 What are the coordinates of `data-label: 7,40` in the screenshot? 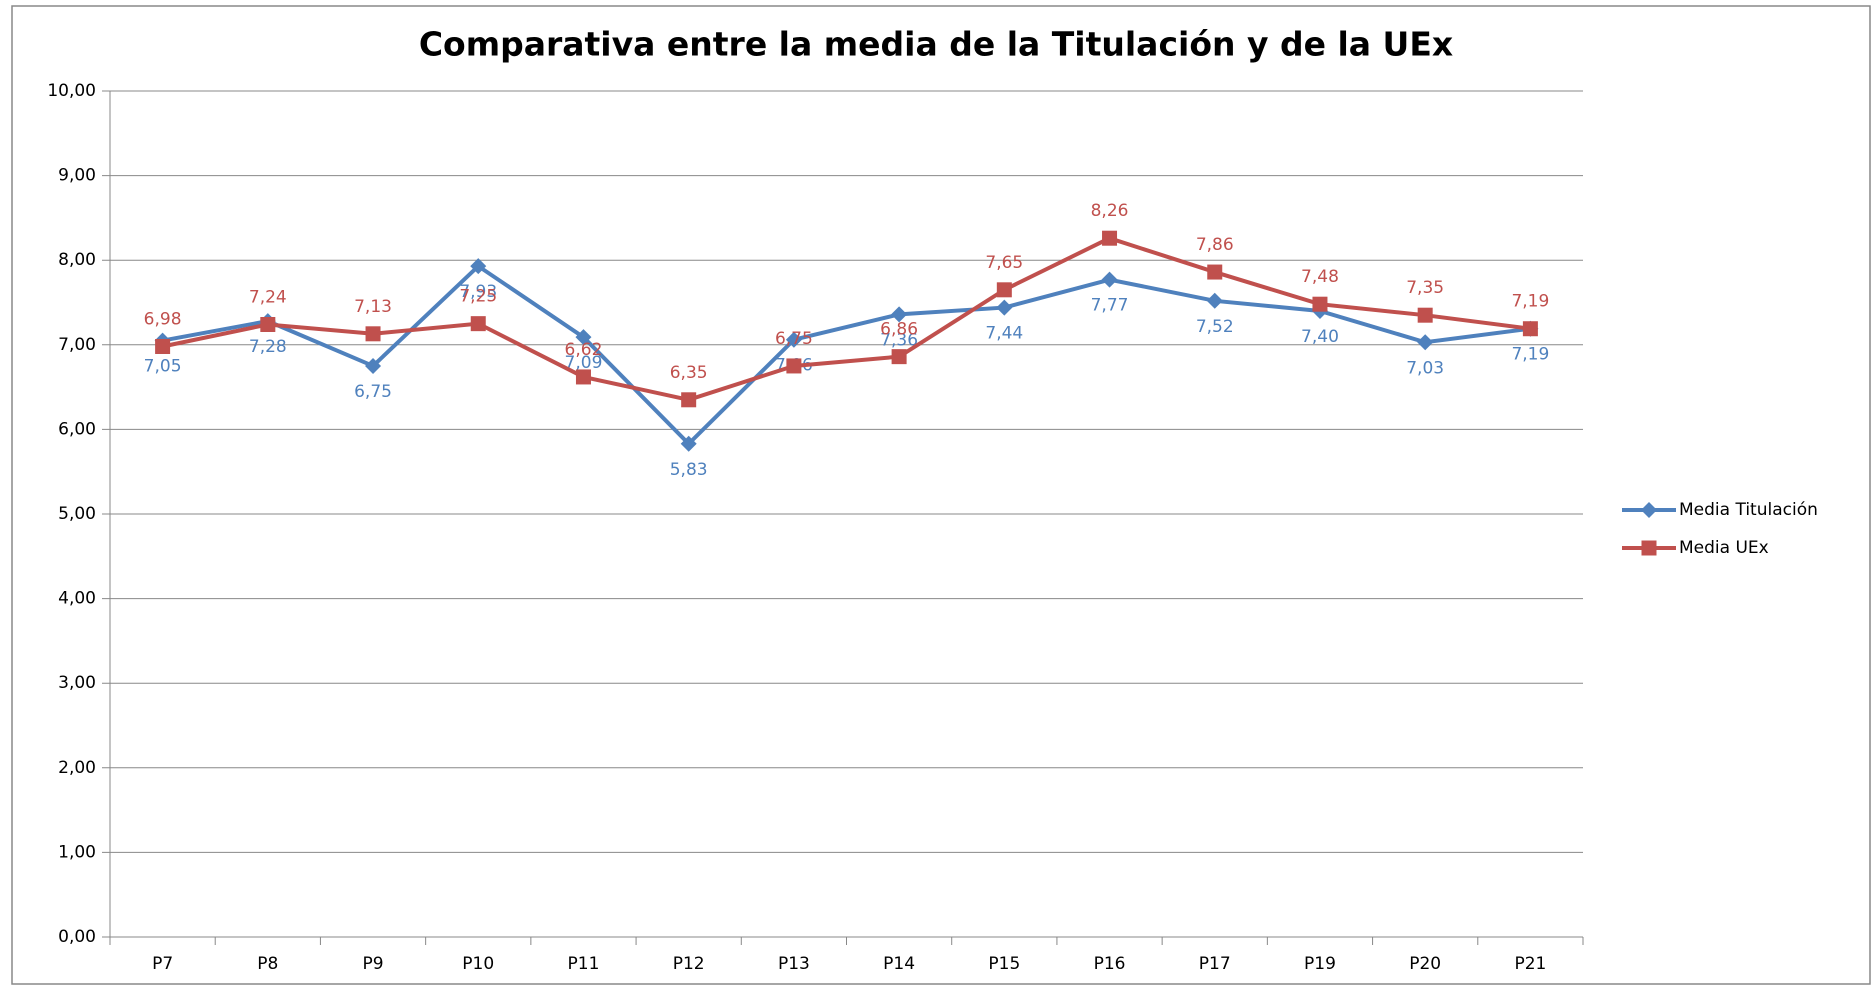 It's located at (1320, 337).